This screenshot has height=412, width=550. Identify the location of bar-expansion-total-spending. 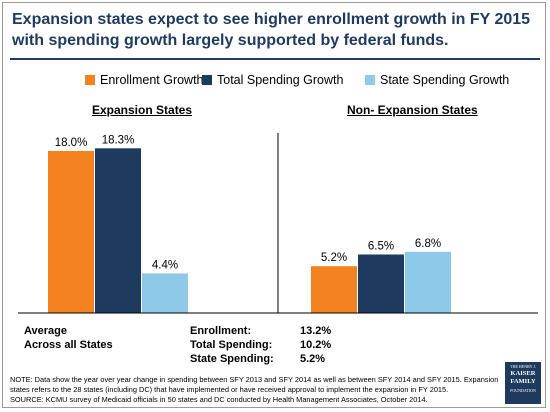
(118, 230).